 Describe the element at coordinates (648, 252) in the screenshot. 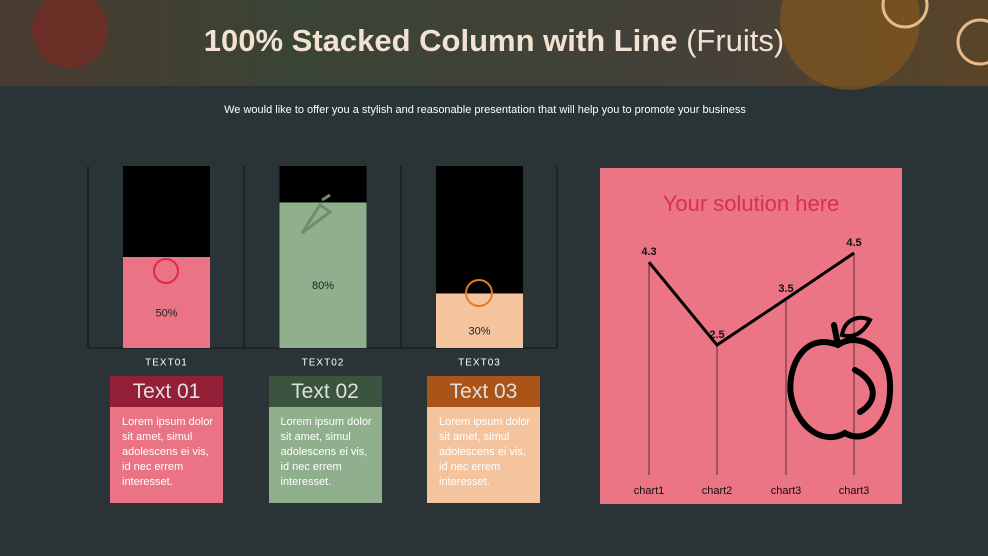

I see `point-label: 4.3` at that location.